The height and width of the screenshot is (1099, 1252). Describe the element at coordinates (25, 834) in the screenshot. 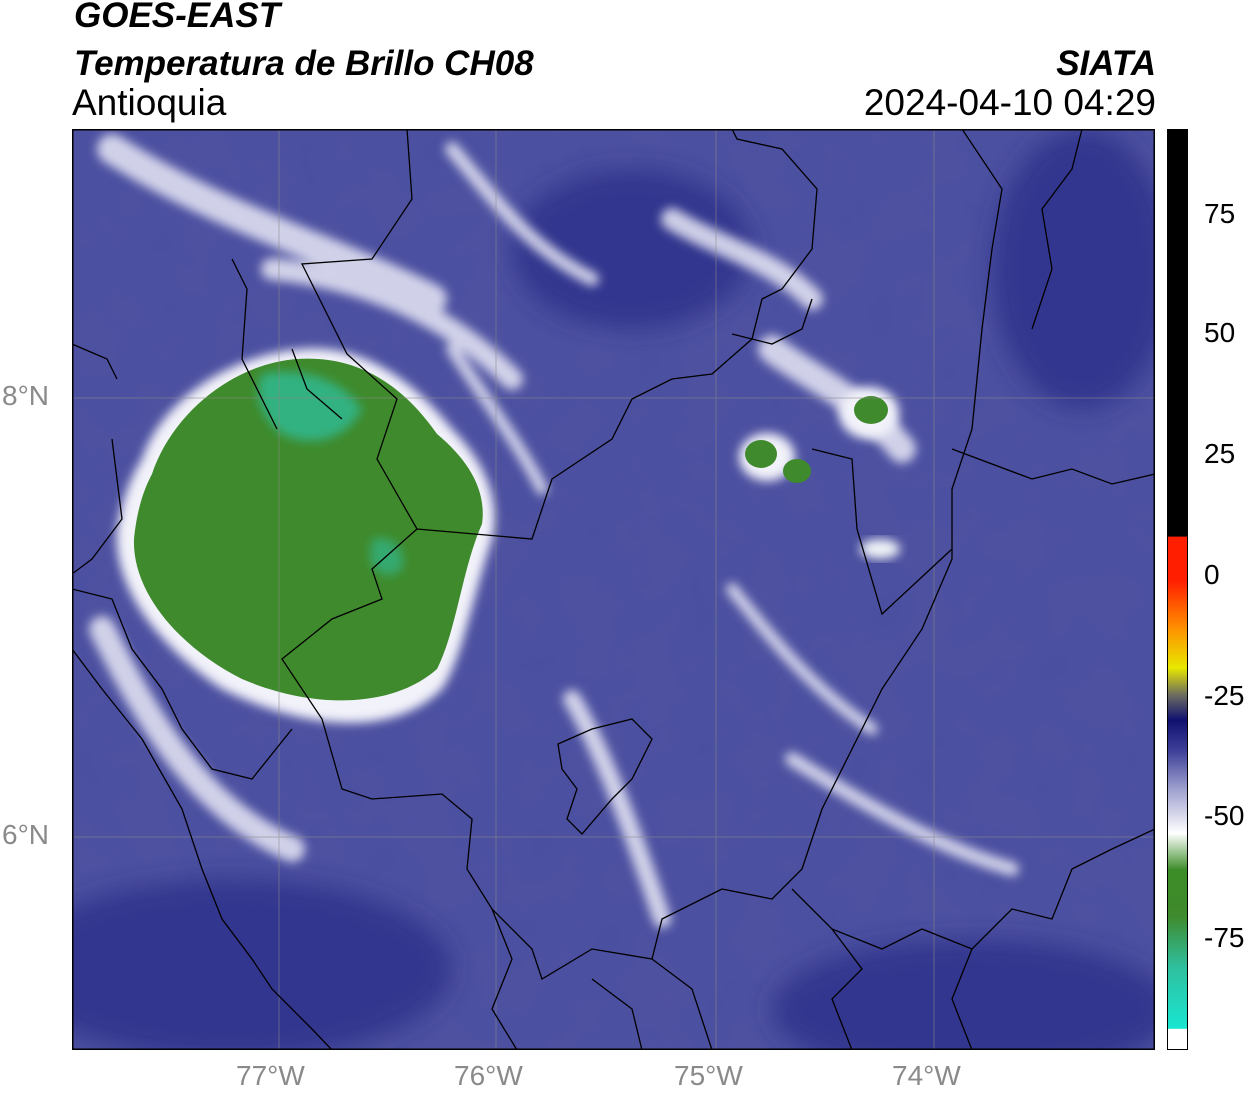

I see `lat-label-6n: 6°N` at that location.